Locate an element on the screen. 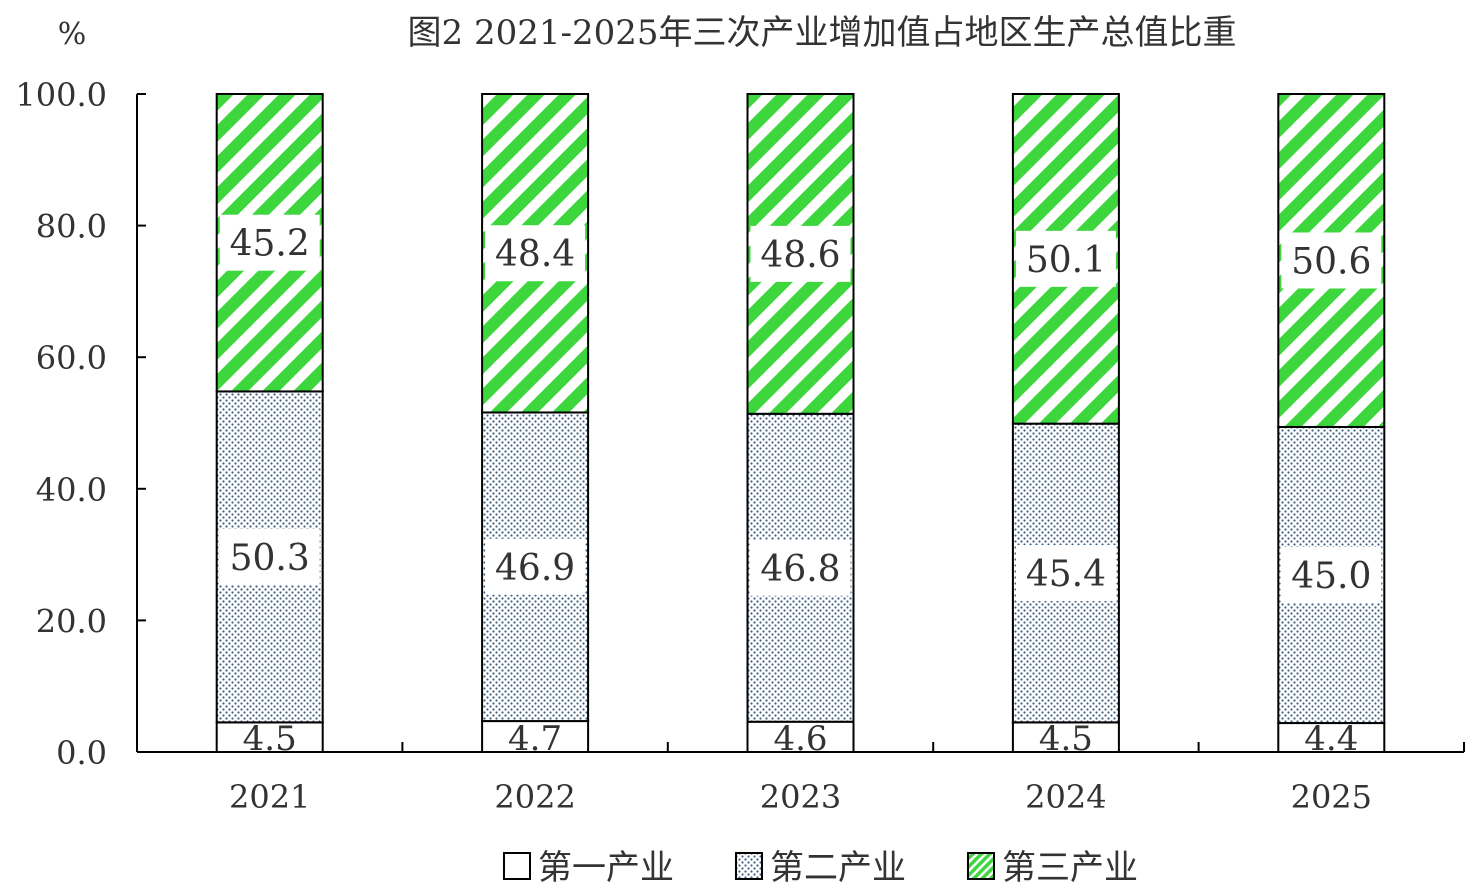 This screenshot has height=896, width=1467. y-tick-label: 0.0 is located at coordinates (81, 753).